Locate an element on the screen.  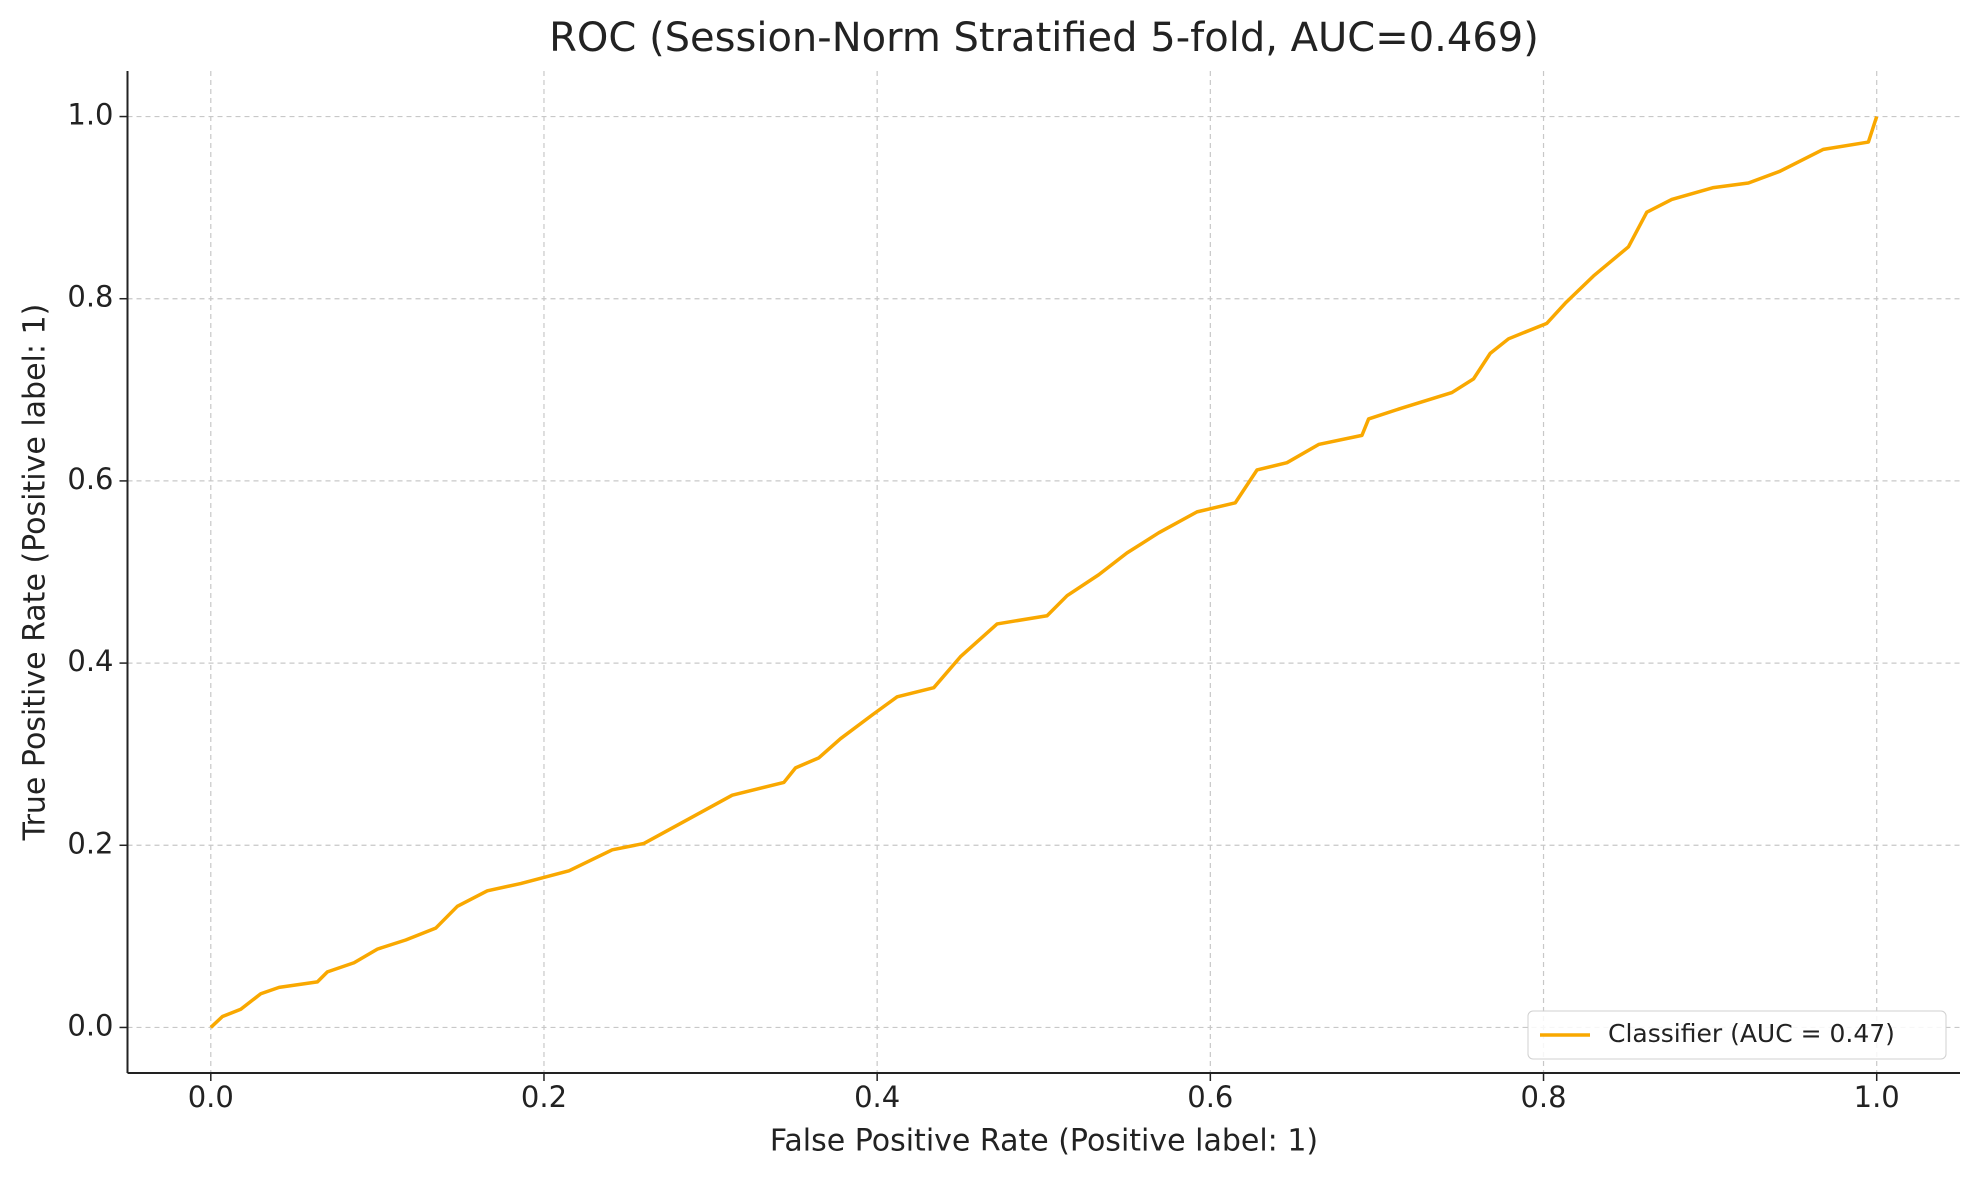
y-tick-label: 0.6 is located at coordinates (90, 479).